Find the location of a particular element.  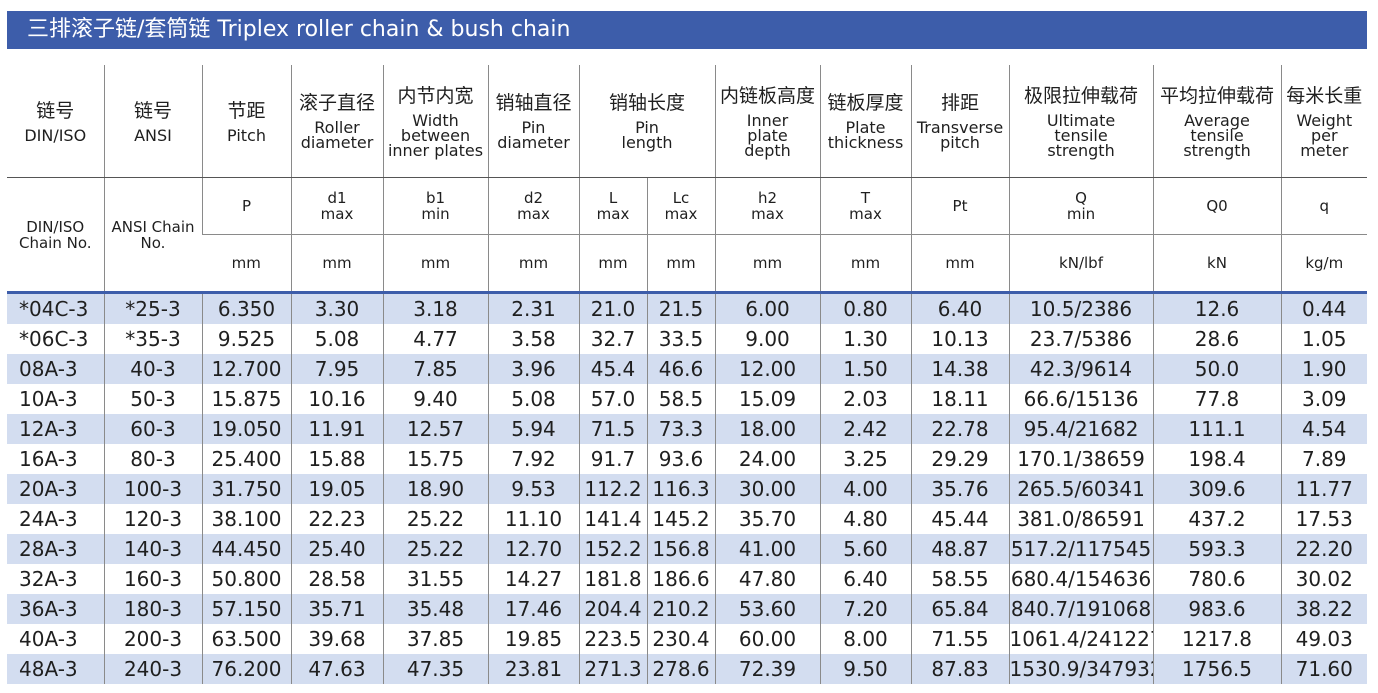

table-cell: 1.50 is located at coordinates (865, 369).